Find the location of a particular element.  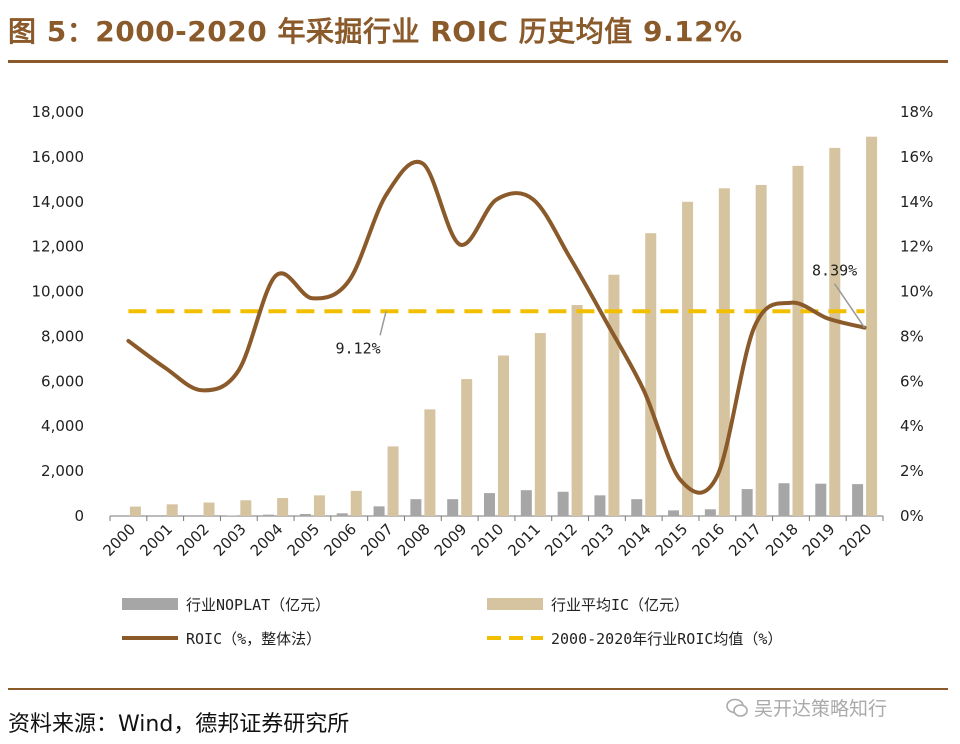

y-left-tick-label: 6,000 is located at coordinates (62, 381).